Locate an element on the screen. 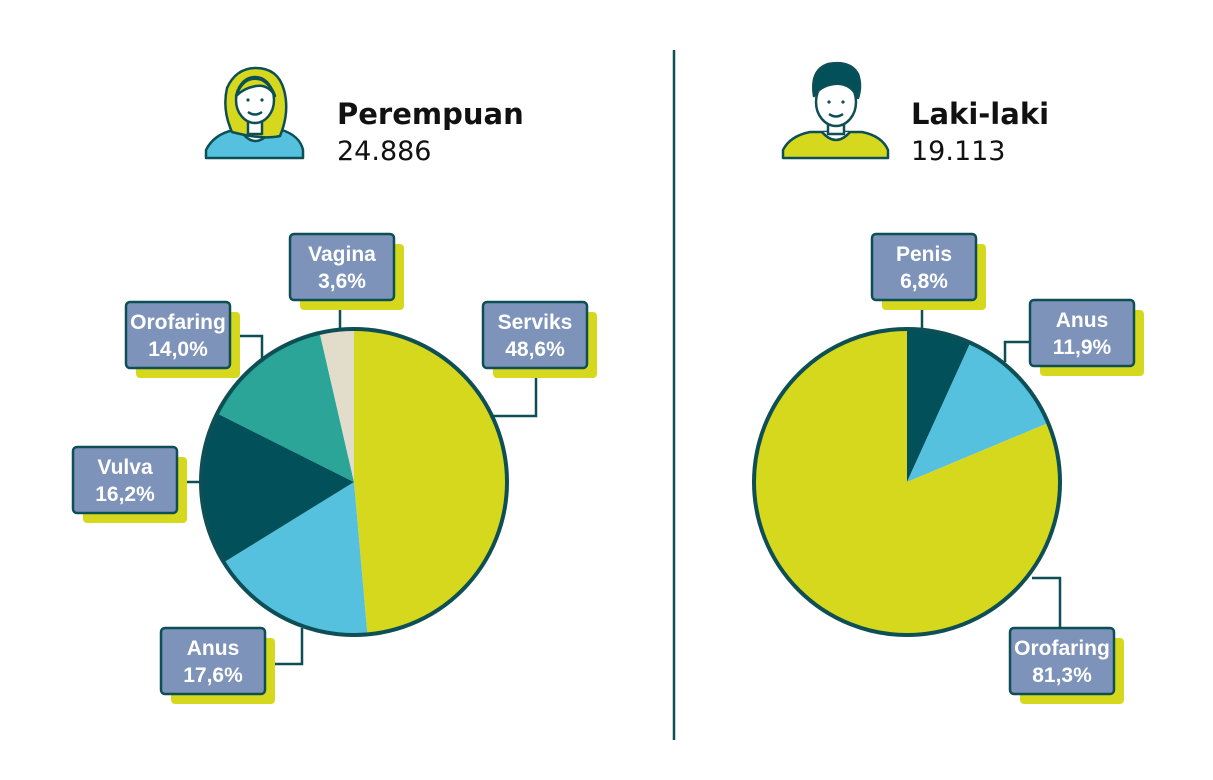 The height and width of the screenshot is (780, 1213). slice-label-perempuan-orofaring: Orofaring 14,0% is located at coordinates (194, 339).